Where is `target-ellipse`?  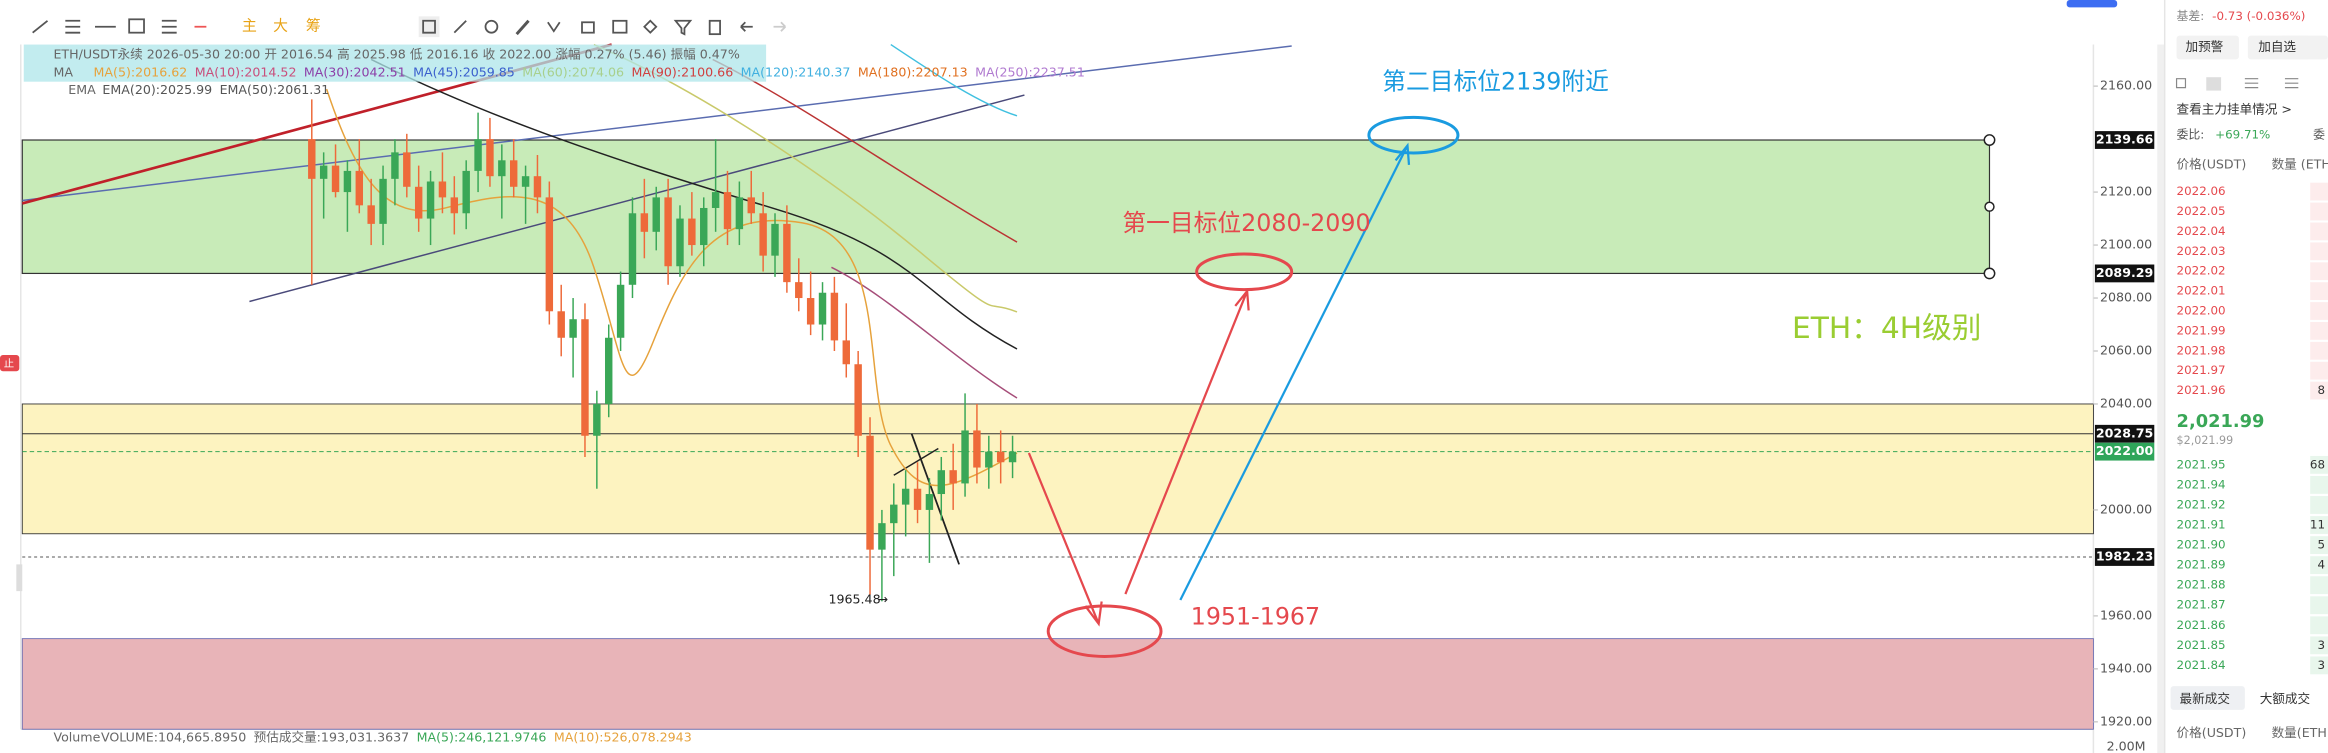
target-ellipse is located at coordinates (1244, 272).